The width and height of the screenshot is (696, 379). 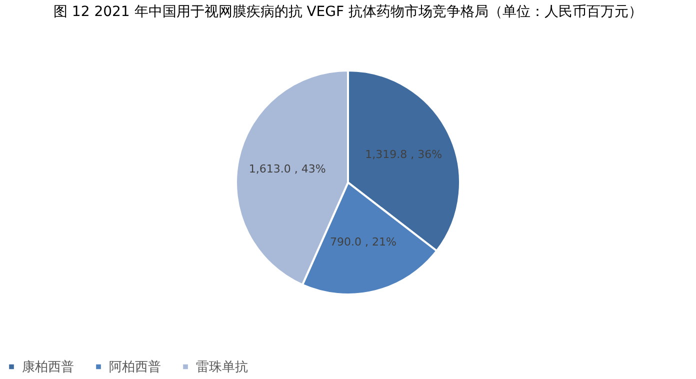 What do you see at coordinates (287, 169) in the screenshot?
I see `data-label: 1,613.0 , 43%` at bounding box center [287, 169].